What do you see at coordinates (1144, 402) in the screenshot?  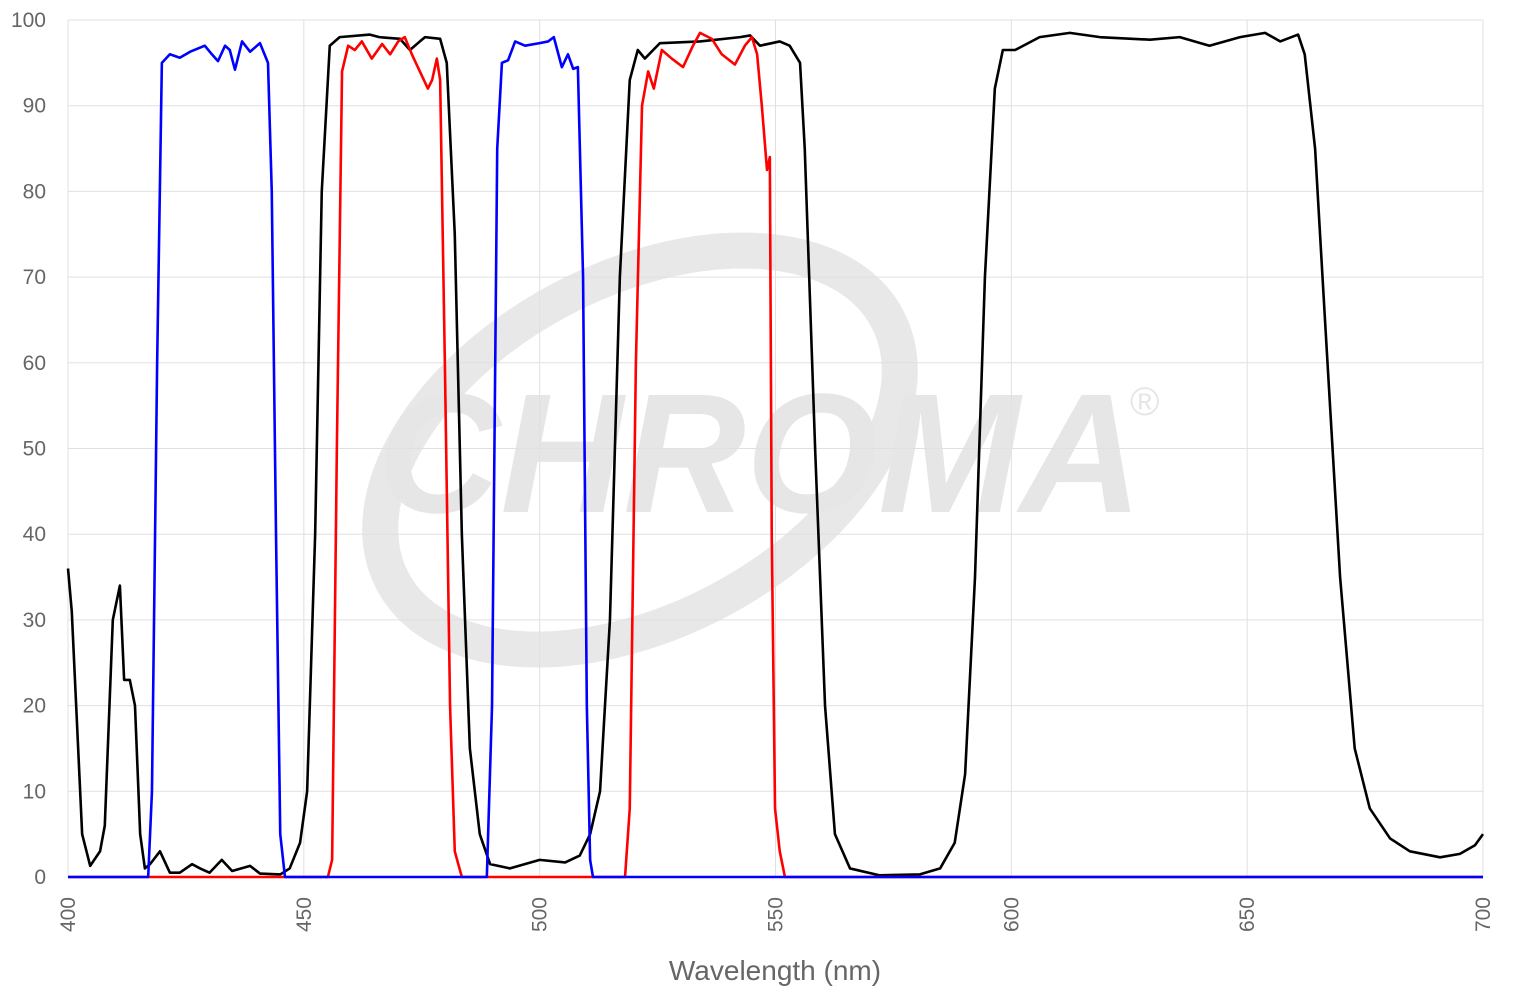 I see `watermark-registered: ®` at bounding box center [1144, 402].